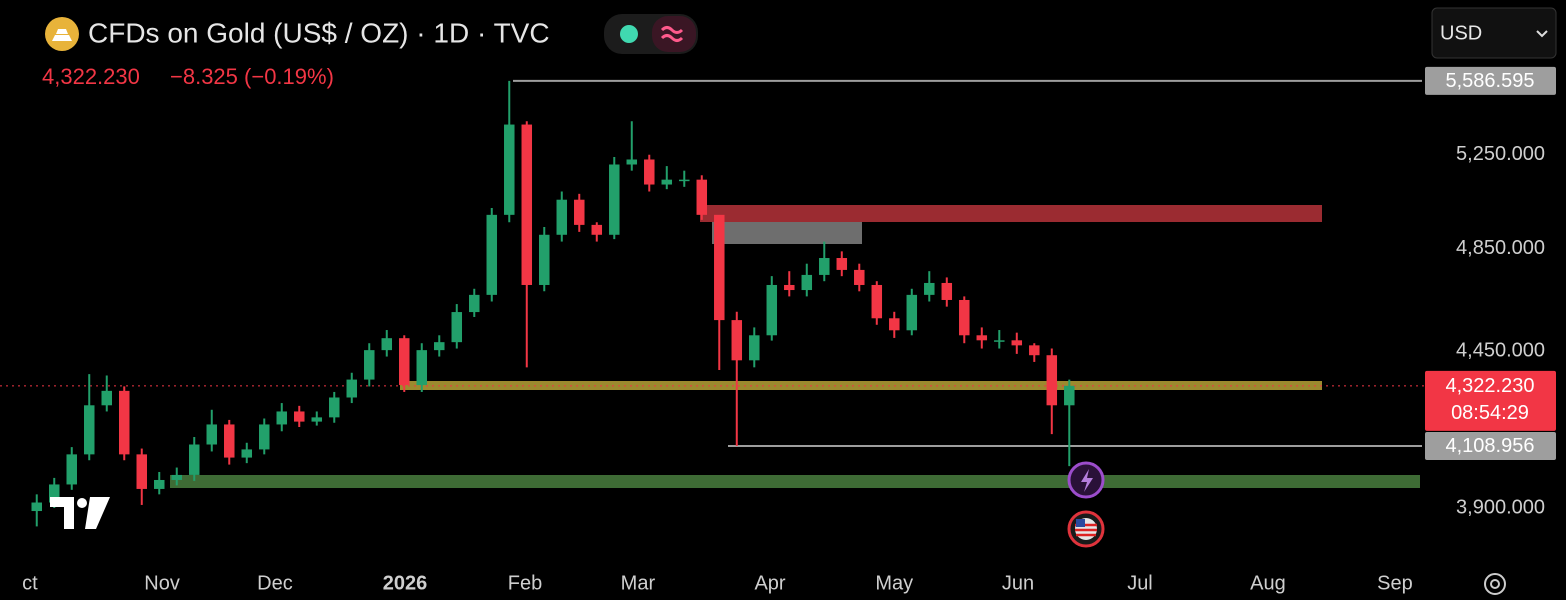 The width and height of the screenshot is (1566, 600). I want to click on x-tick-label: Apr, so click(769, 583).